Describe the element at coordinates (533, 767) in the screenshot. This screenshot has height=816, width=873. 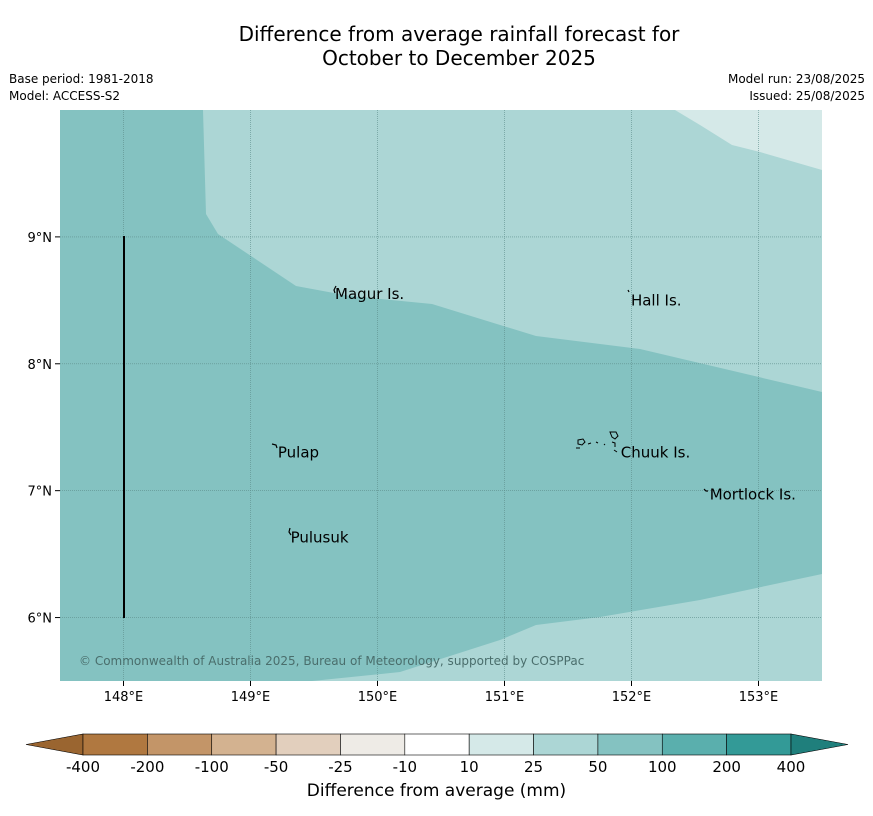
I see `colorbar-tick-label: 25` at that location.